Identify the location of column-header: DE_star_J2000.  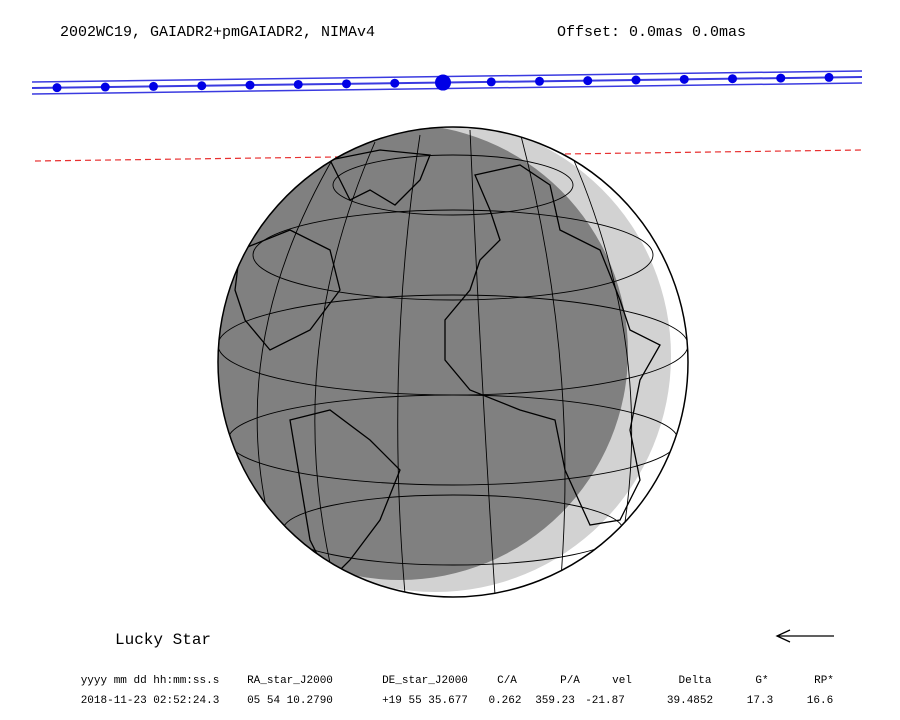
(425, 681).